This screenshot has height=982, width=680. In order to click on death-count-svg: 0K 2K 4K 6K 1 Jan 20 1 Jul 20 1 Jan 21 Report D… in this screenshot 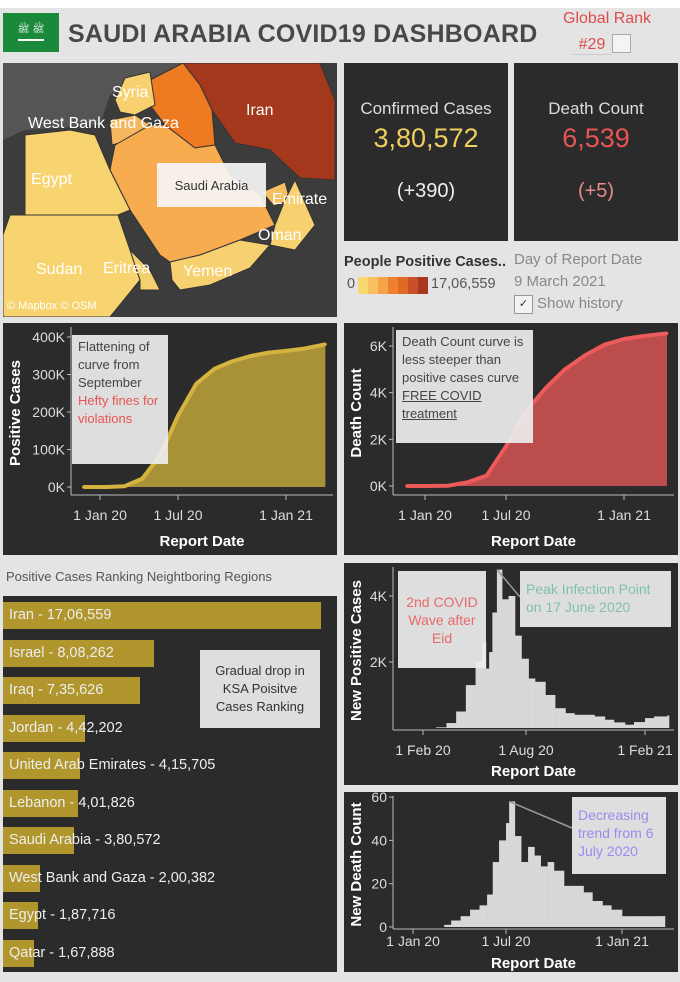, I will do `click(511, 439)`.